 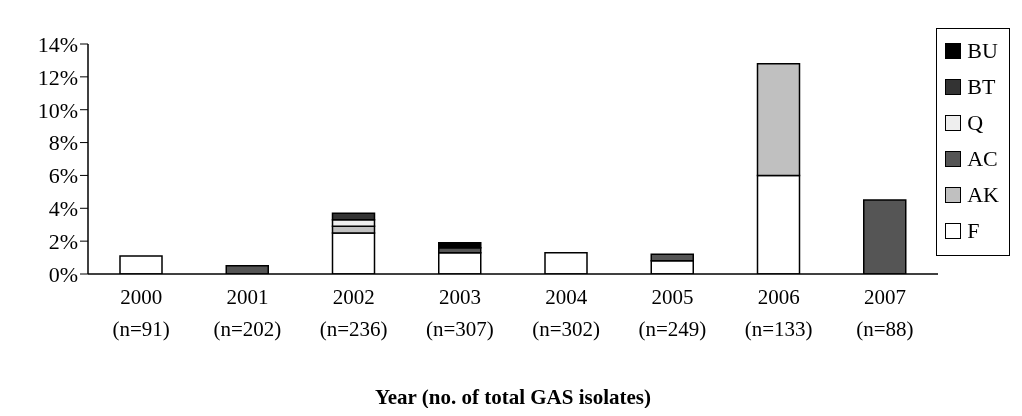 I want to click on bar, so click(x=460, y=245).